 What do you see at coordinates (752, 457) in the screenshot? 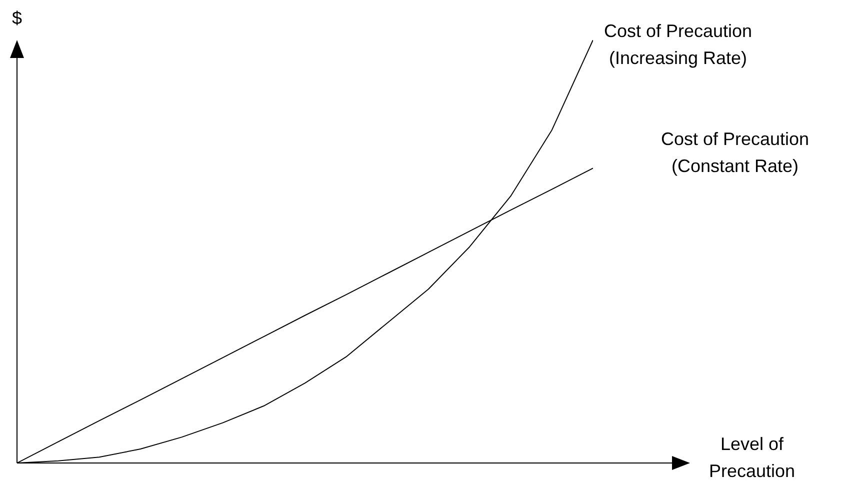
I see `text: Level of Precaution` at bounding box center [752, 457].